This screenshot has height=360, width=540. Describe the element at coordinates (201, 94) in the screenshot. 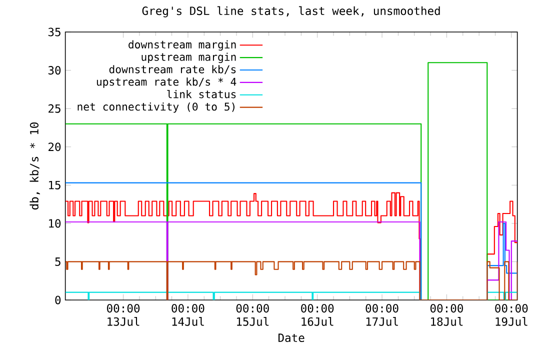

I see `legend-label: link status` at that location.